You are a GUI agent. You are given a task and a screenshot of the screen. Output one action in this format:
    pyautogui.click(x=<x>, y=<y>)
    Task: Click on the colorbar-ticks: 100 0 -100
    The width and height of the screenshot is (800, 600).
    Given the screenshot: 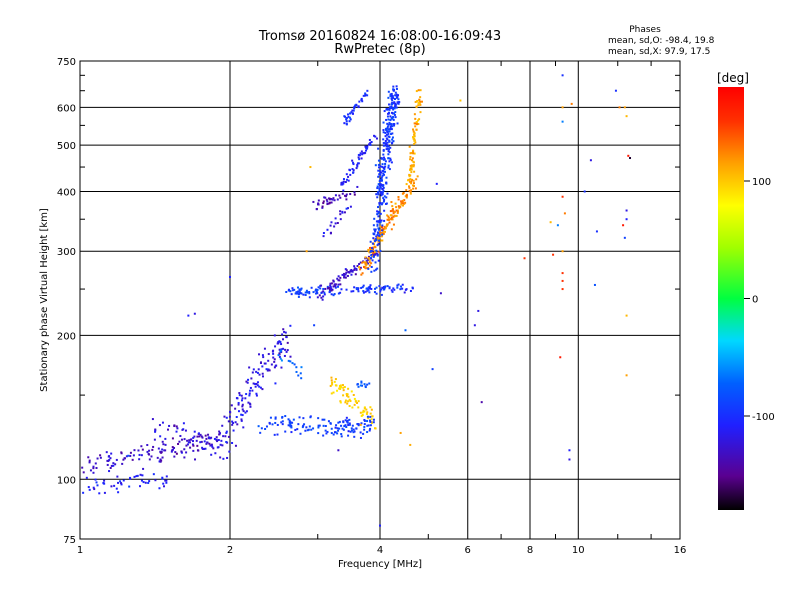 What is the action you would take?
    pyautogui.click(x=759, y=300)
    